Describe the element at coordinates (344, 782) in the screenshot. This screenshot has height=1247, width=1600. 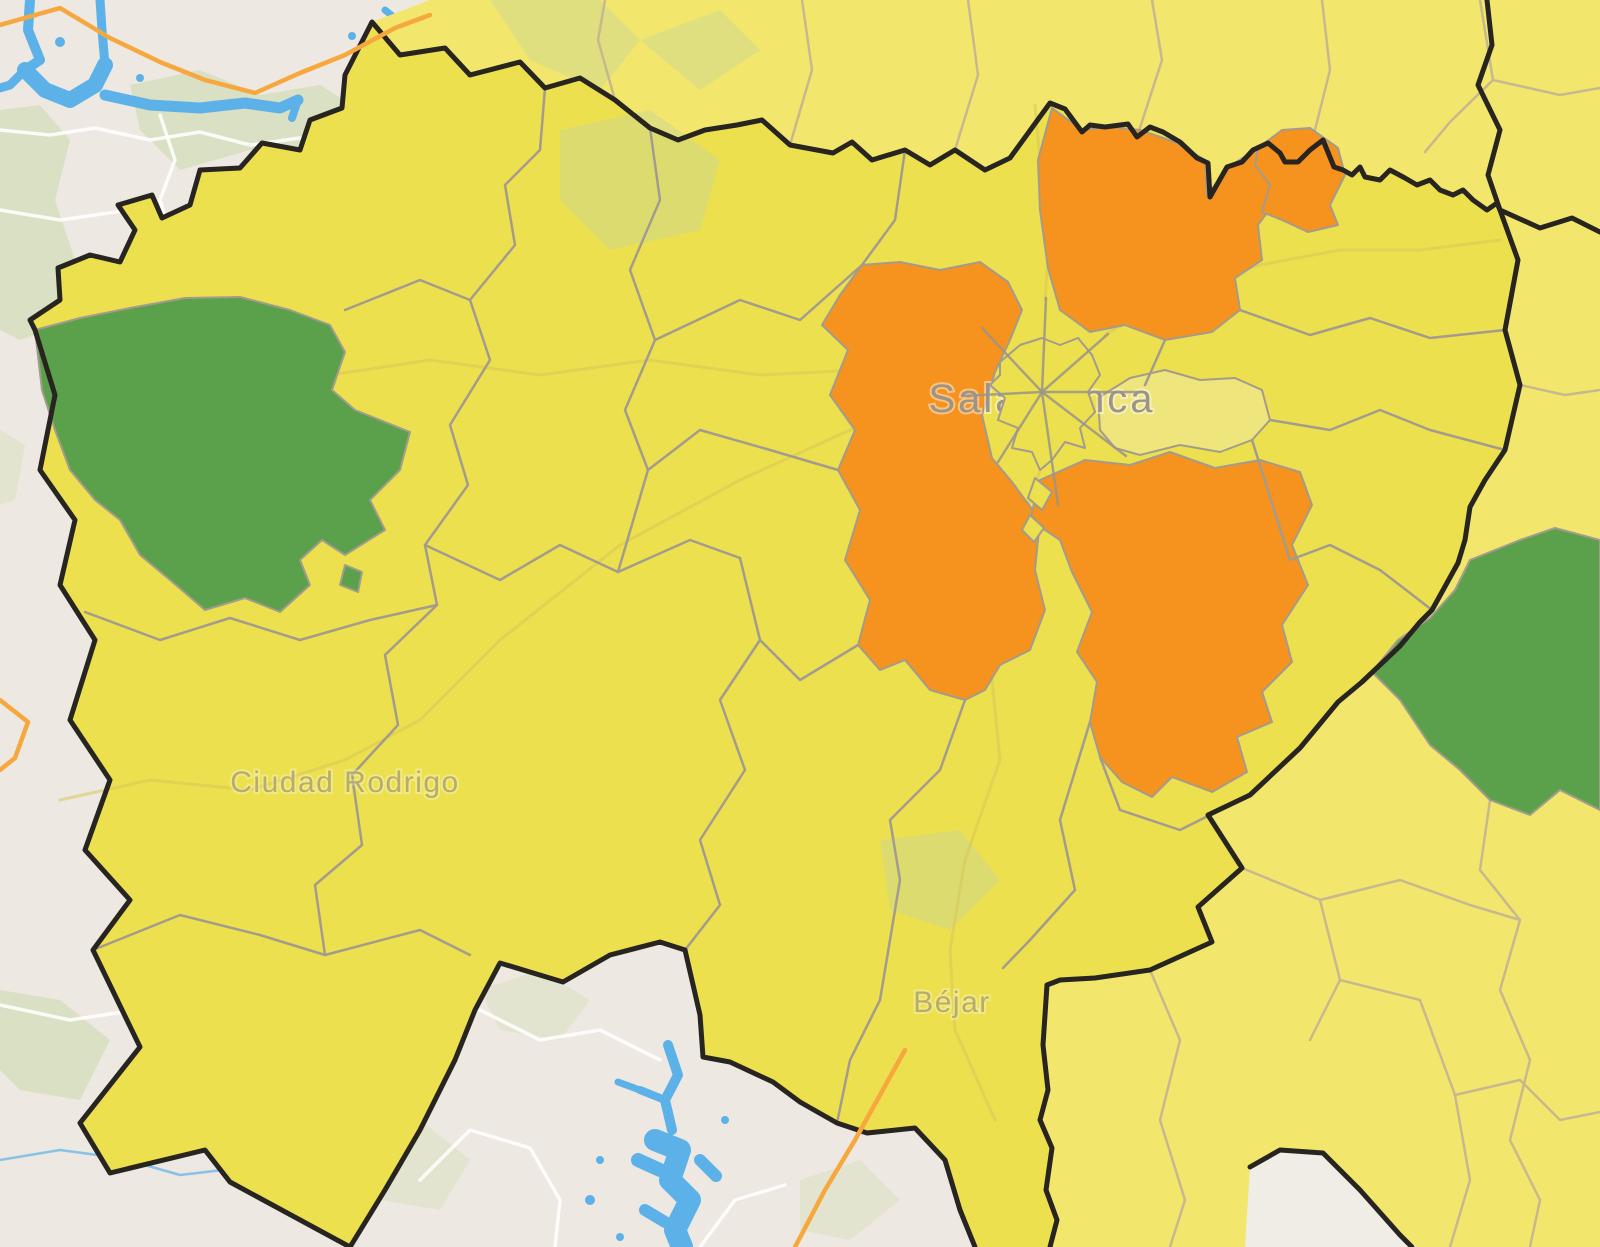
I see `label-ciudad-rodrigo: Ciudad Rodrigo` at that location.